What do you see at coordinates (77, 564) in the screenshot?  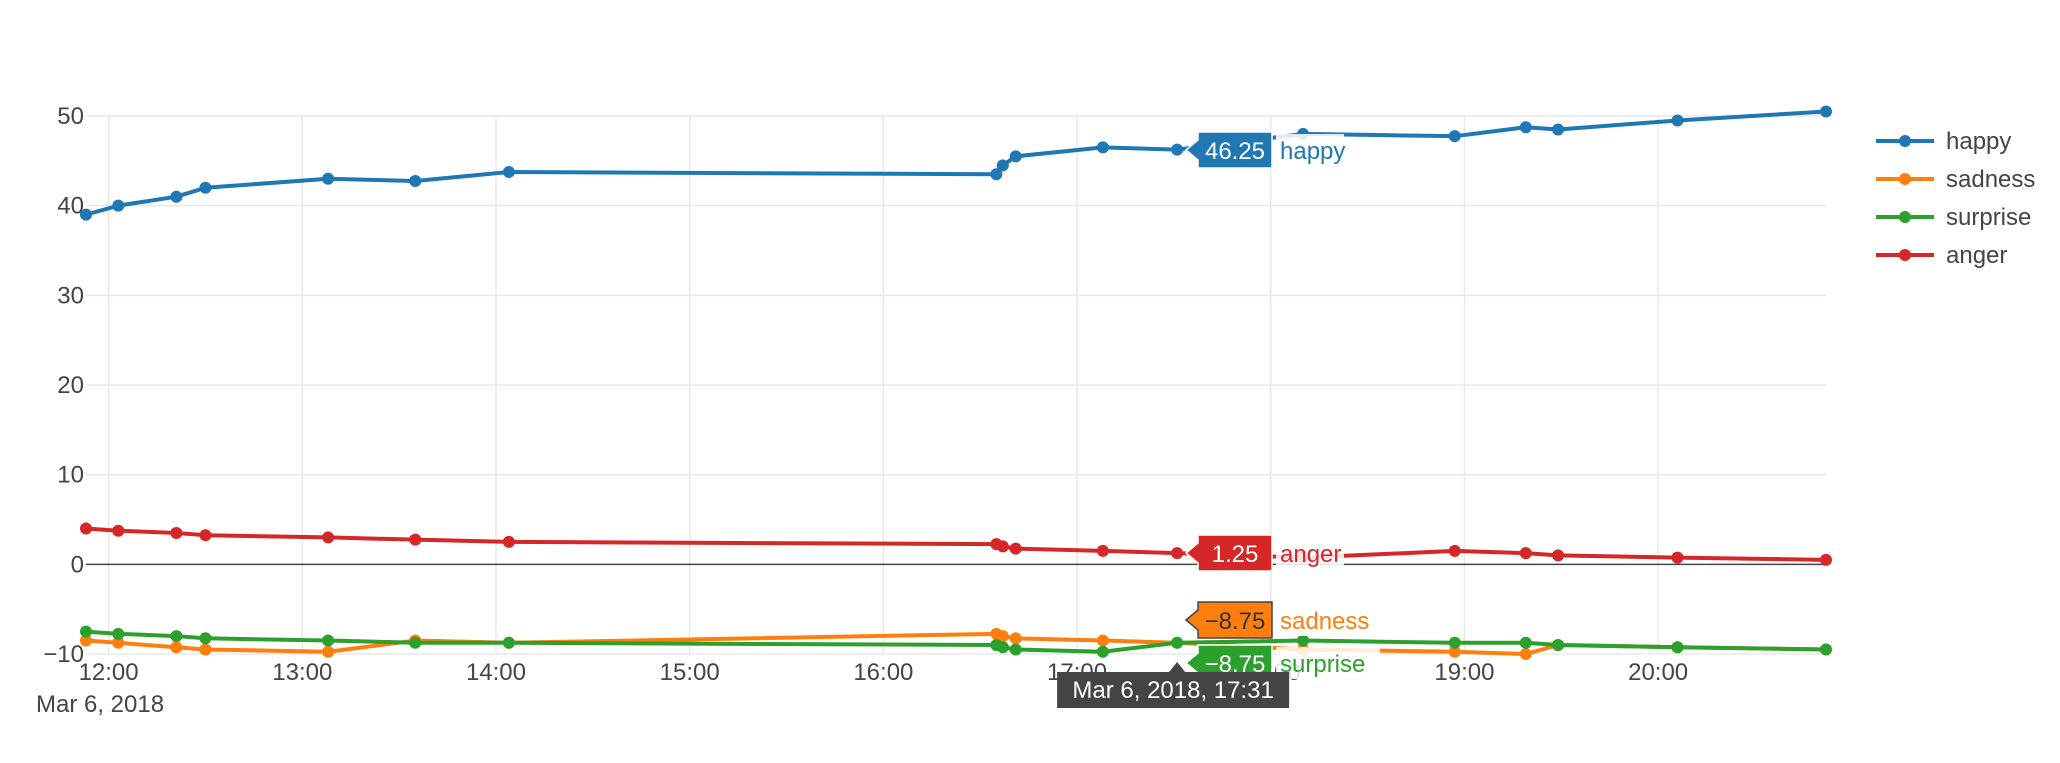 I see `y-tick-label: 0` at bounding box center [77, 564].